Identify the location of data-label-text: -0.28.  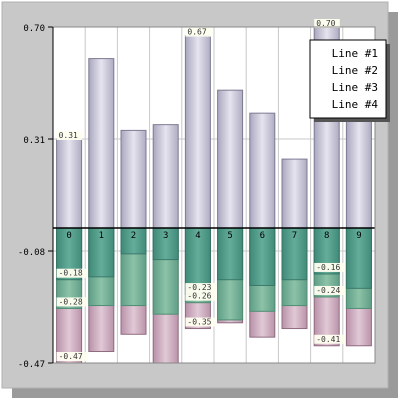
(71, 301).